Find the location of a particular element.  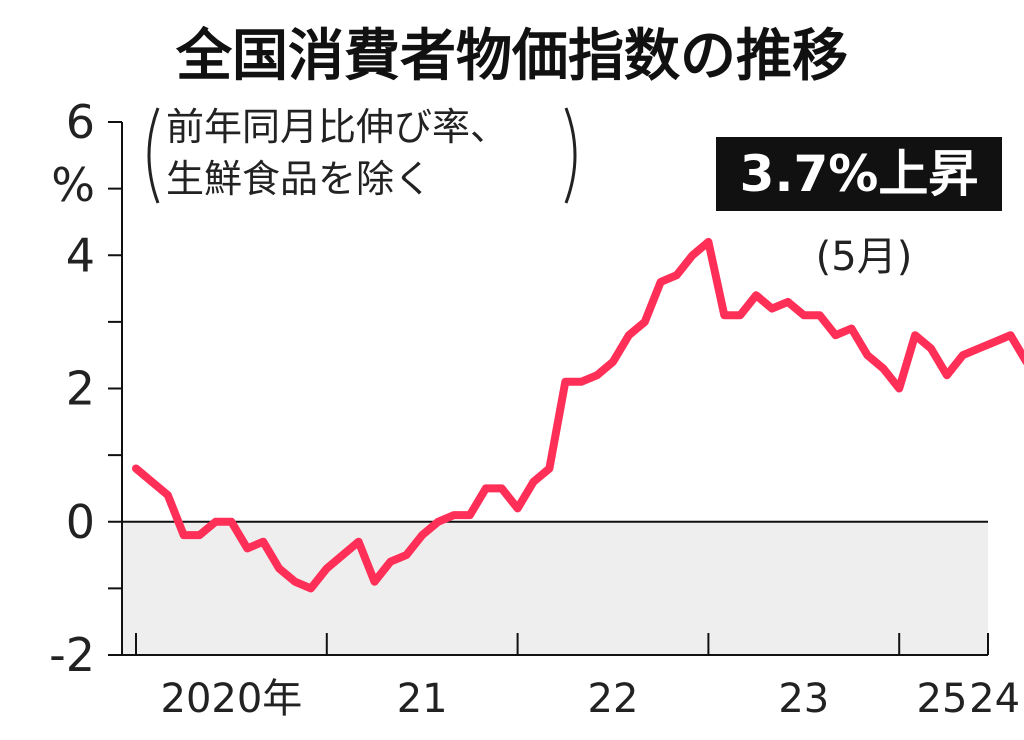

callout-box is located at coordinates (859, 174).